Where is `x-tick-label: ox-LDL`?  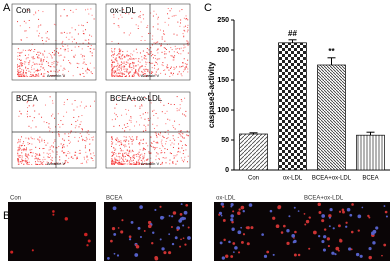
x-tick-label: ox-LDL is located at coordinates (293, 179).